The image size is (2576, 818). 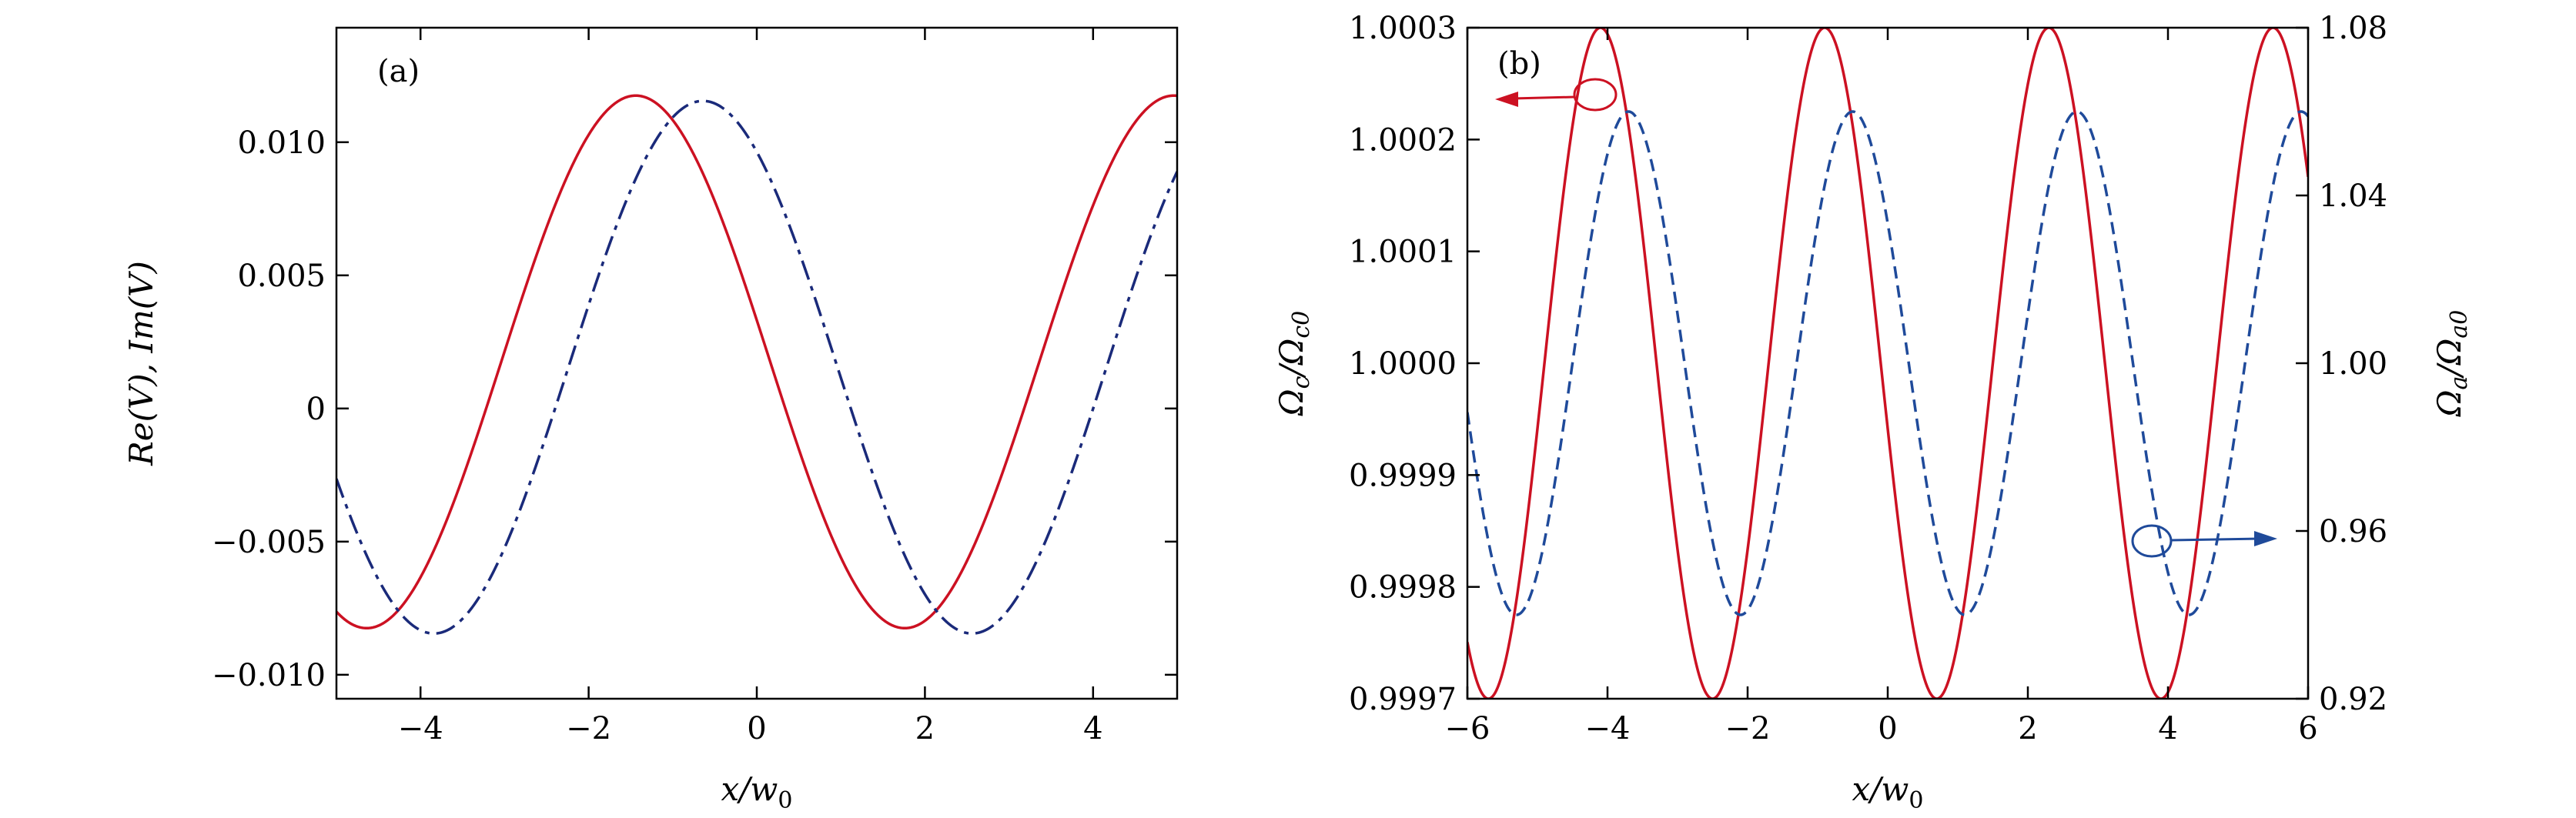 What do you see at coordinates (1916, 801) in the screenshot?
I see `panel-b-xlabel-sub: 0` at bounding box center [1916, 801].